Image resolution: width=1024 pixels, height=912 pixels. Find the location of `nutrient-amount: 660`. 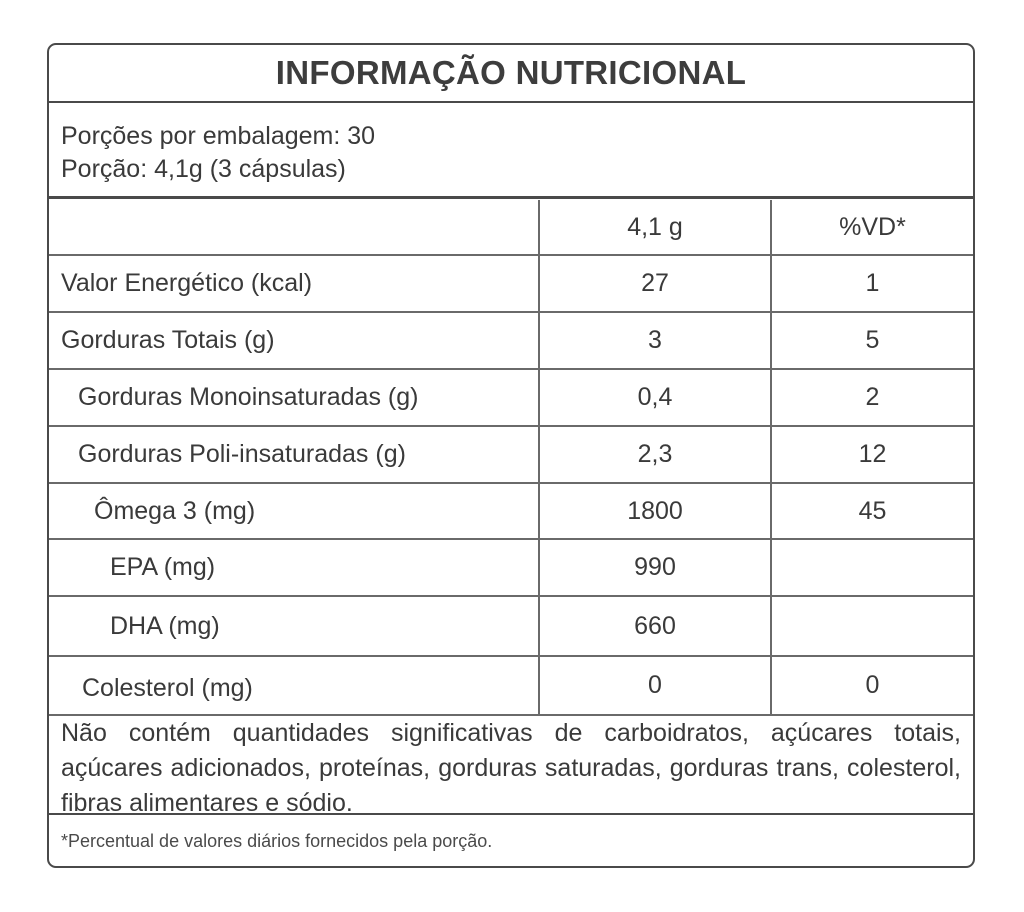

nutrient-amount: 660 is located at coordinates (654, 626).